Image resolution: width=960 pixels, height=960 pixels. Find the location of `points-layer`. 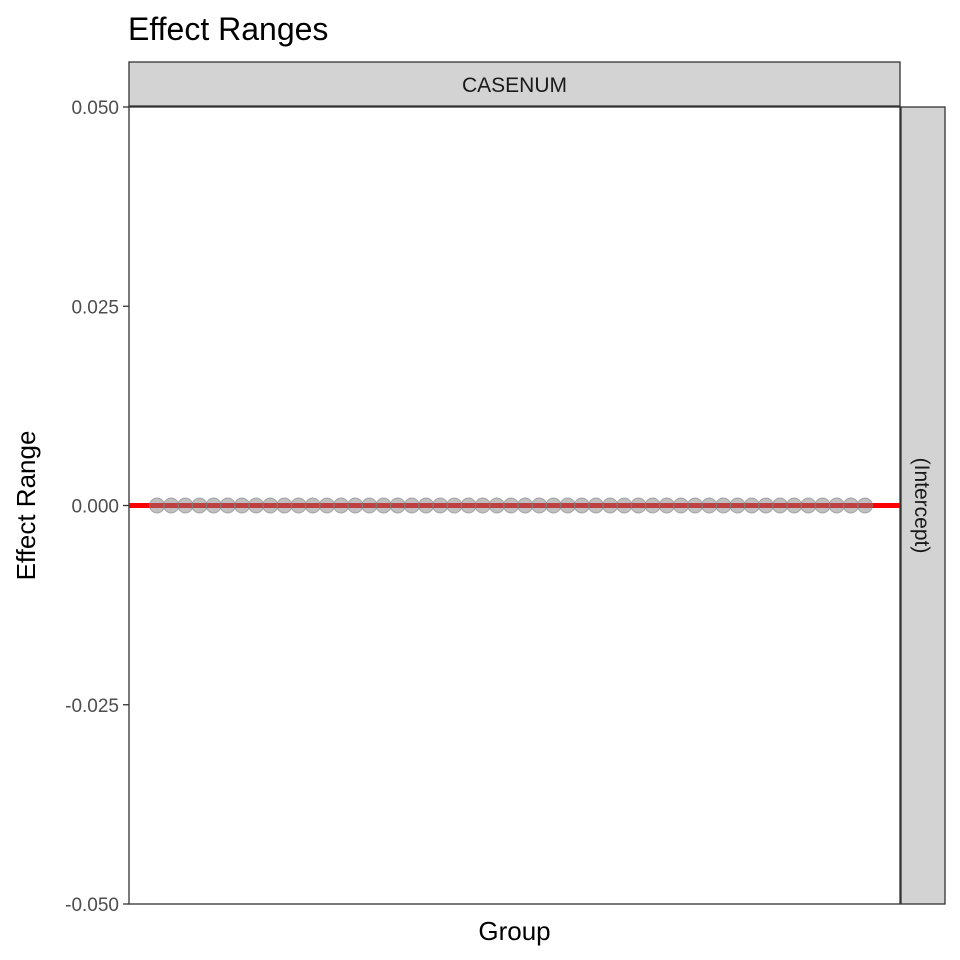

points-layer is located at coordinates (511, 505).